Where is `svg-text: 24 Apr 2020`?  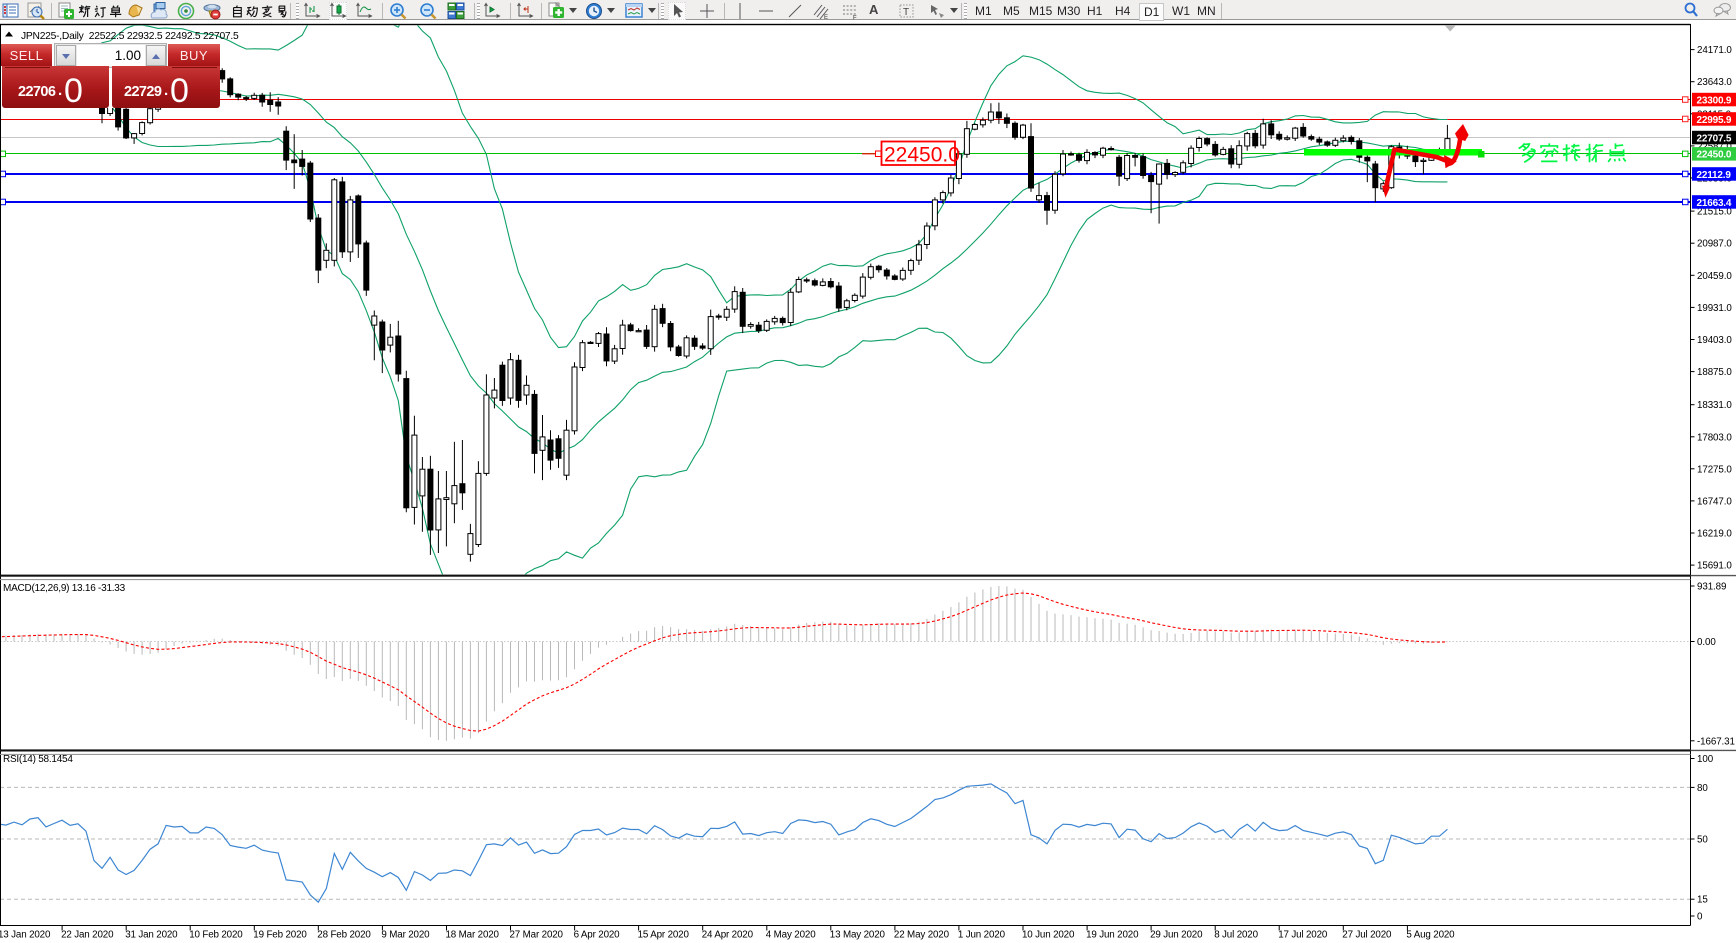 svg-text: 24 Apr 2020 is located at coordinates (728, 935).